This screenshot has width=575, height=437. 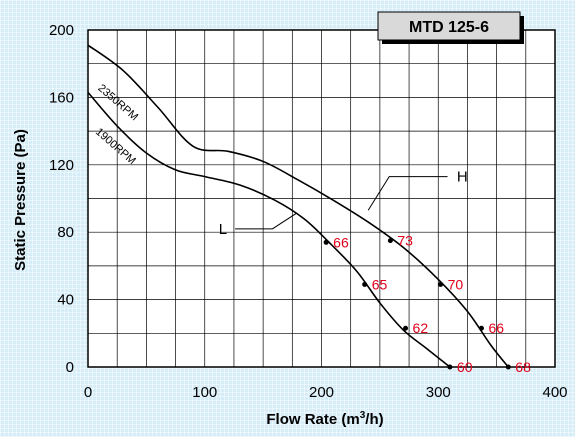 I want to click on y-tick-label: 80, so click(x=65, y=232).